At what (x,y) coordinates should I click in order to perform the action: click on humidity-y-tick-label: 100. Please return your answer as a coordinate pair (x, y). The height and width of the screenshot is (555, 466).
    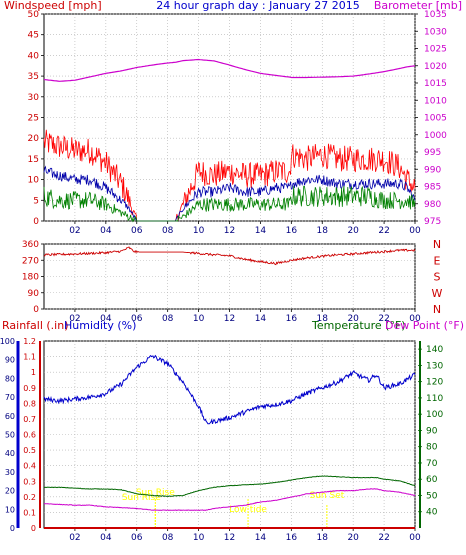
    Looking at the image, I should click on (7, 341).